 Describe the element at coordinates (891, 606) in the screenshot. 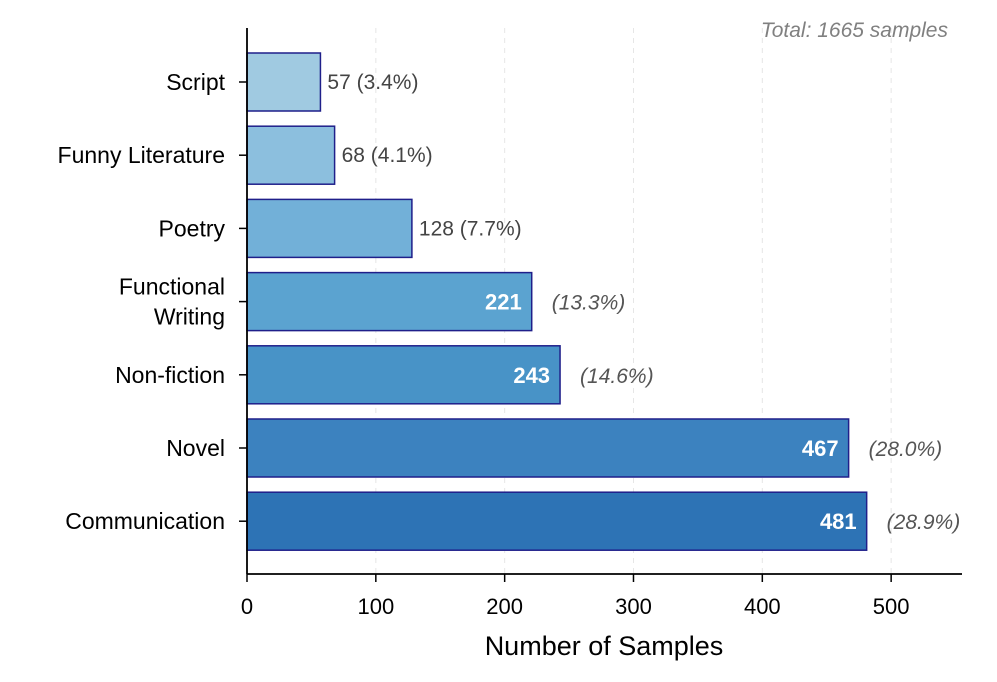

I see `x-tick-label: 500` at that location.